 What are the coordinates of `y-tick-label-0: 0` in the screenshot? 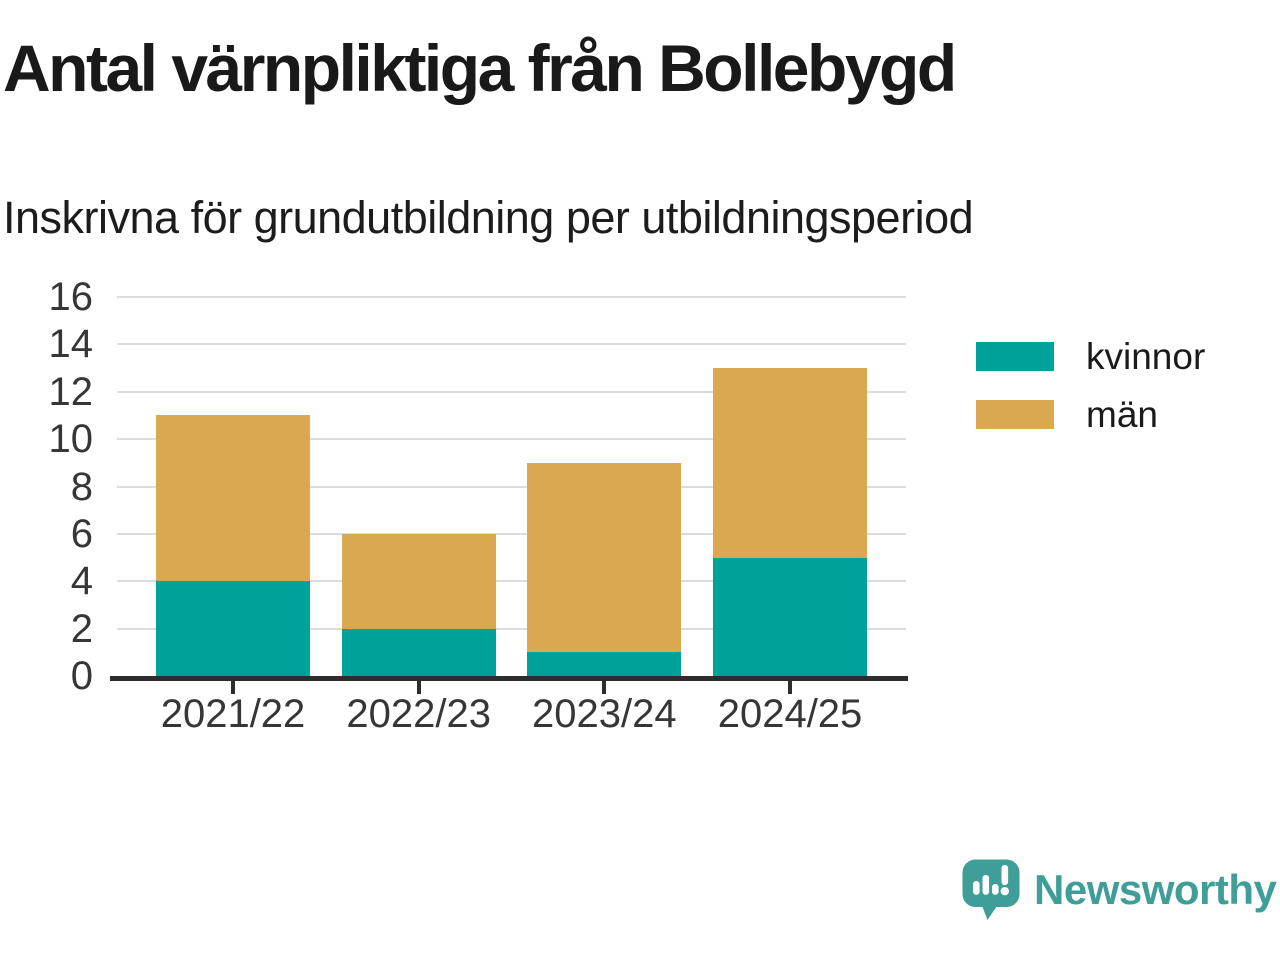 It's located at (81, 676).